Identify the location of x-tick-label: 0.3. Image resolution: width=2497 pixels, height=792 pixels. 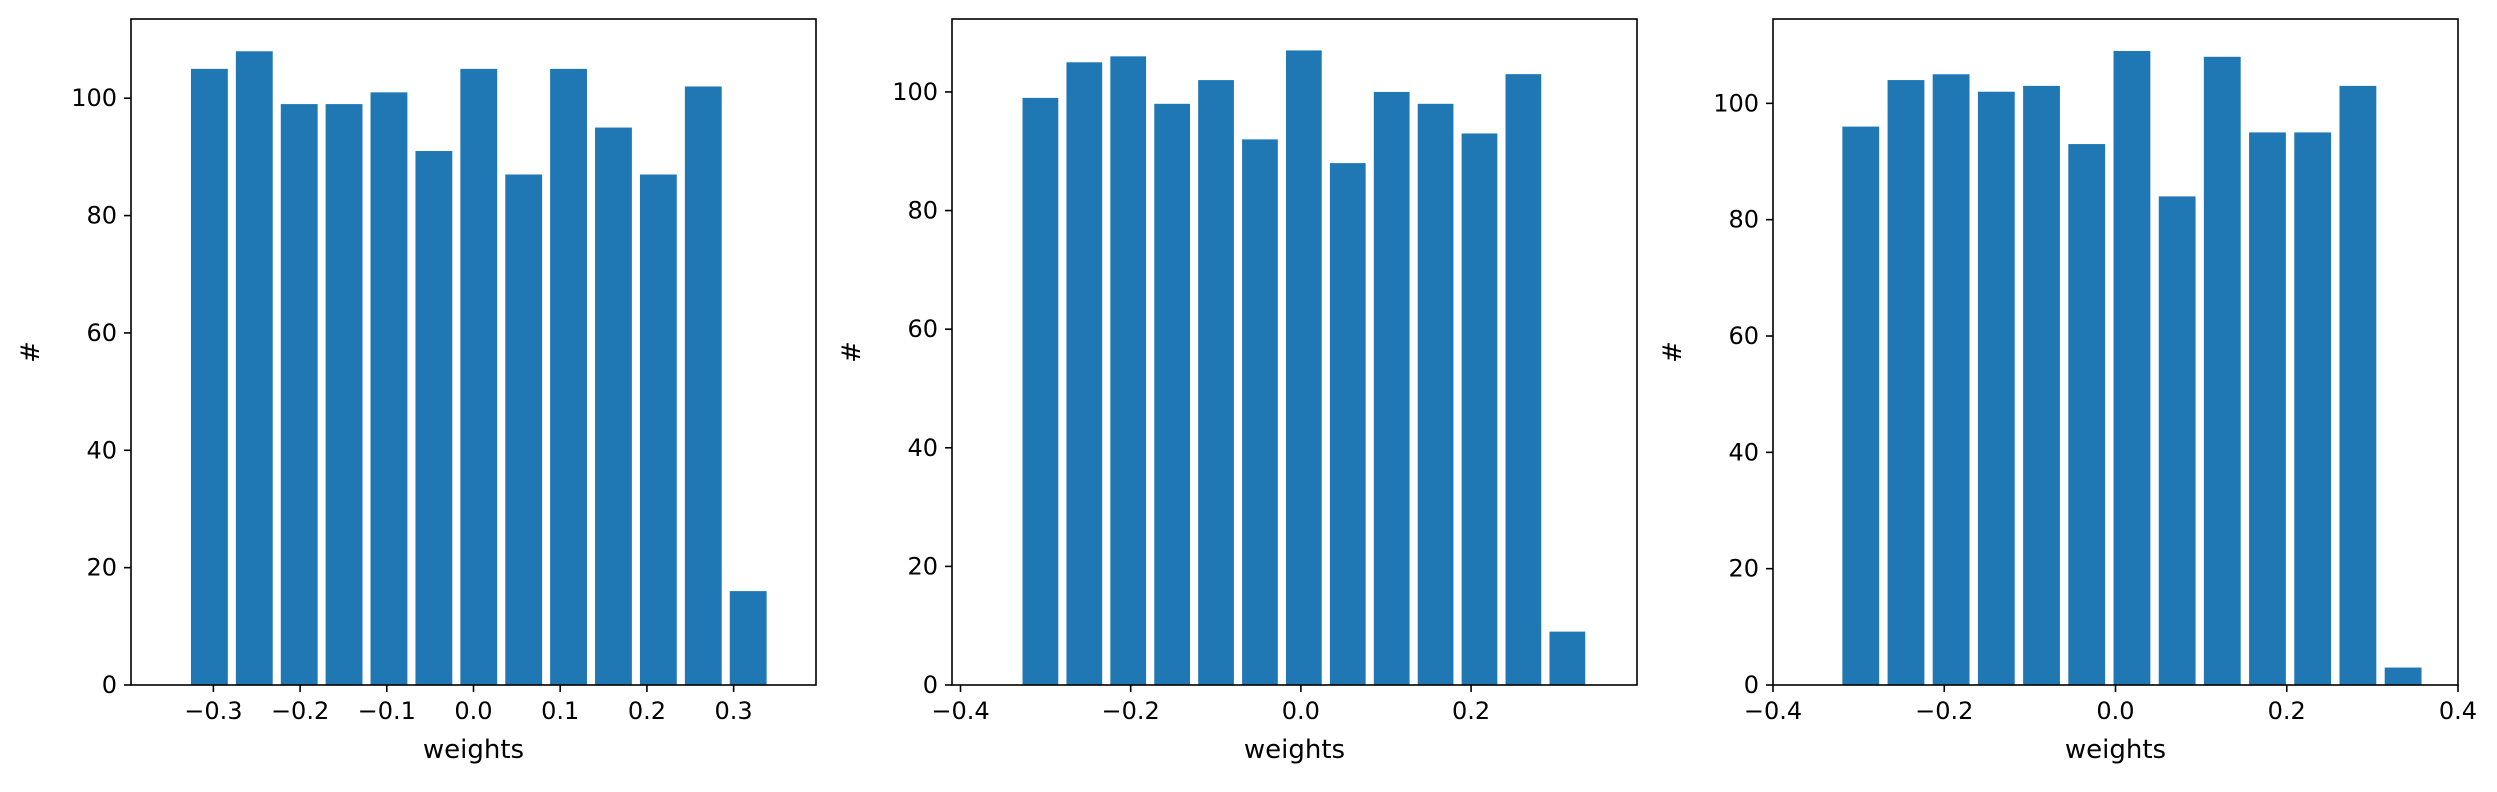
(734, 711).